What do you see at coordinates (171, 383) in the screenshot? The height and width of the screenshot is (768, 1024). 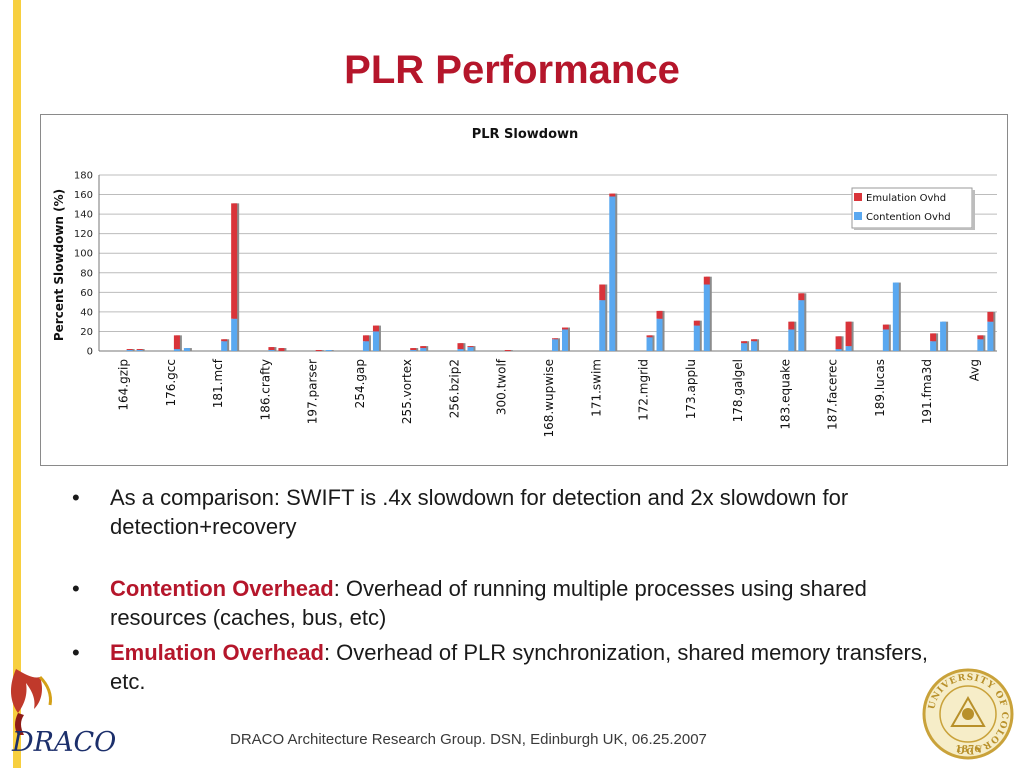 I see `x-tick-label: 176.gcc` at bounding box center [171, 383].